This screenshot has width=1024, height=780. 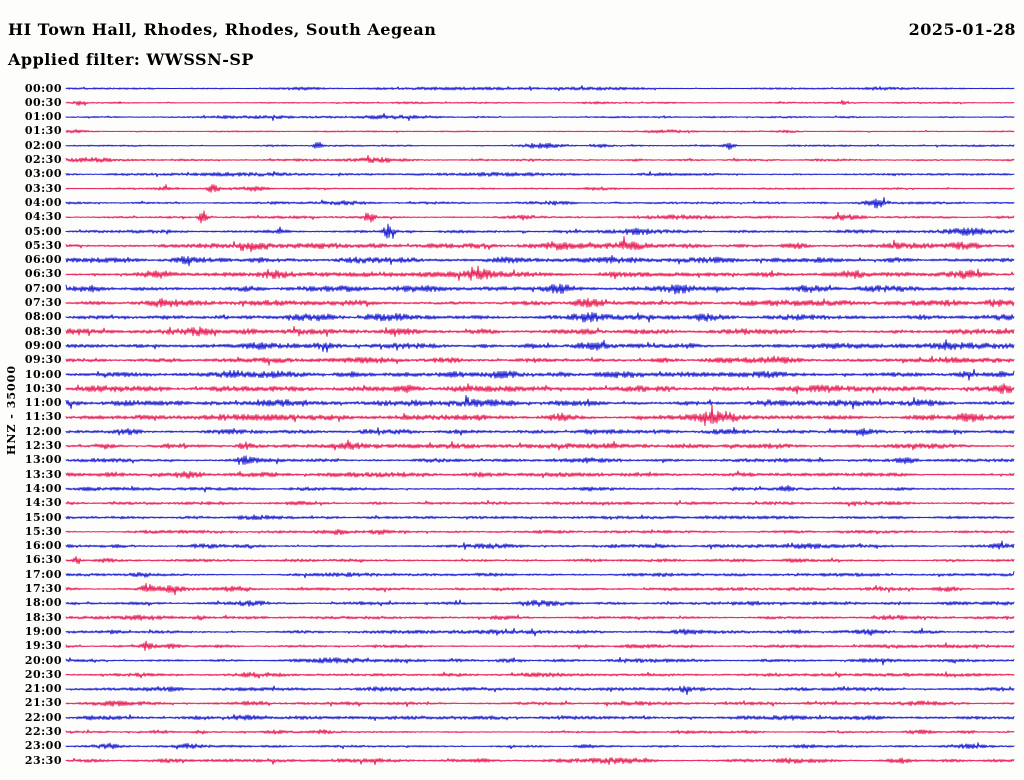 What do you see at coordinates (540, 261) in the screenshot?
I see `trace-06:00` at bounding box center [540, 261].